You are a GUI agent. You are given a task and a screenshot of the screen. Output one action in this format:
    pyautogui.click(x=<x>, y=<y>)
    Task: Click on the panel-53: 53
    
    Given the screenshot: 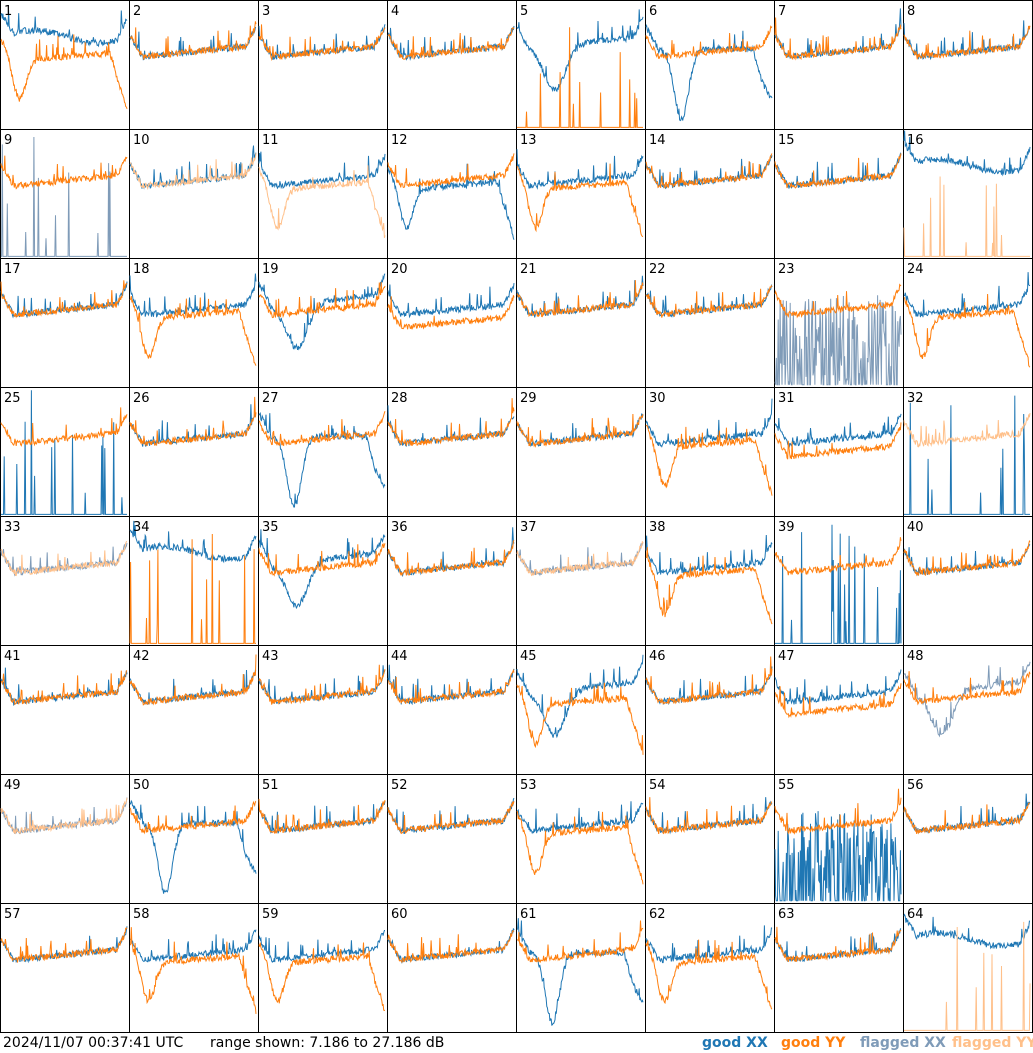 What is the action you would take?
    pyautogui.click(x=581, y=839)
    